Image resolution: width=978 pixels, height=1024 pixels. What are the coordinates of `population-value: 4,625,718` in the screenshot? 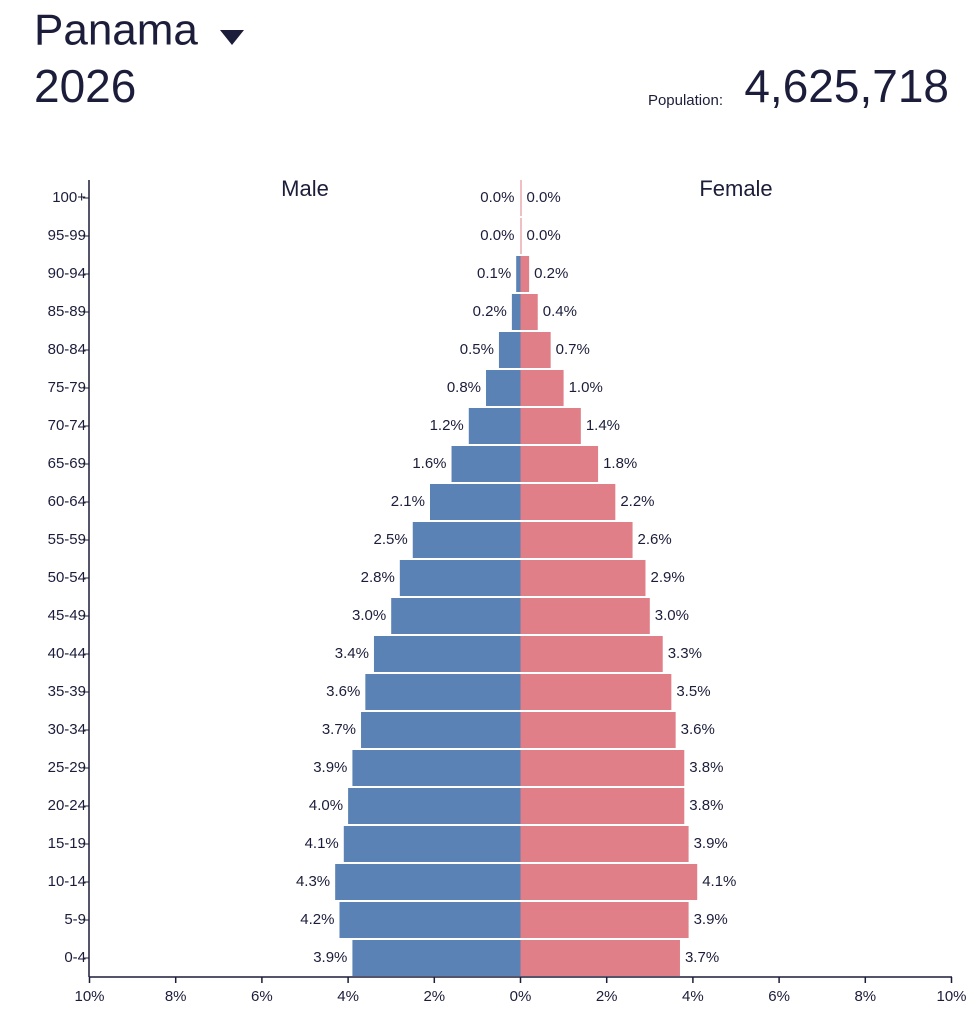 It's located at (846, 86).